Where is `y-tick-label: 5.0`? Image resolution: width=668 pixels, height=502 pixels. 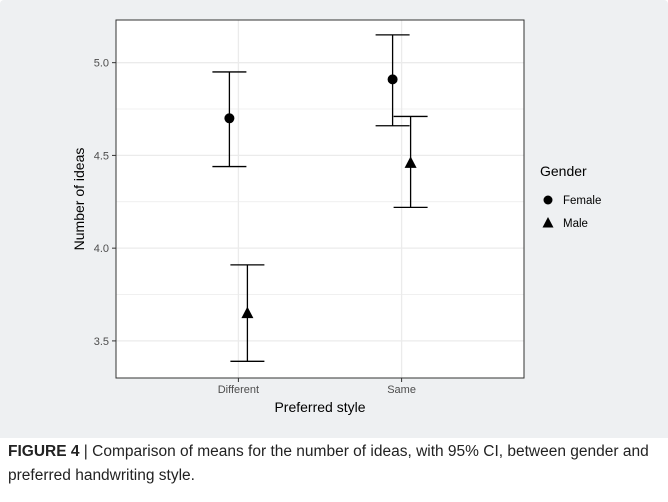
y-tick-label: 5.0 is located at coordinates (101, 64).